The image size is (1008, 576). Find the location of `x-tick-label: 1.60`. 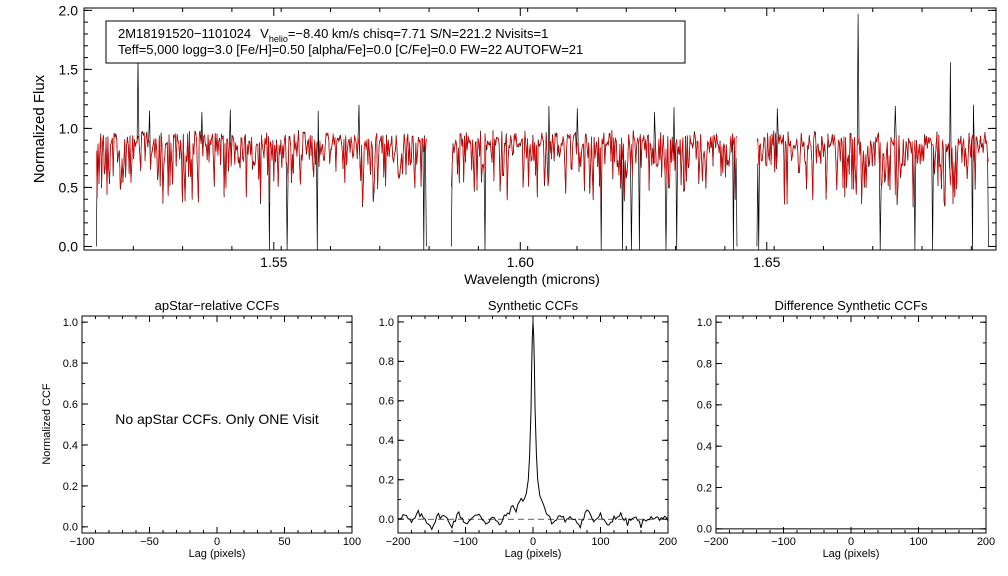

x-tick-label: 1.60 is located at coordinates (520, 262).